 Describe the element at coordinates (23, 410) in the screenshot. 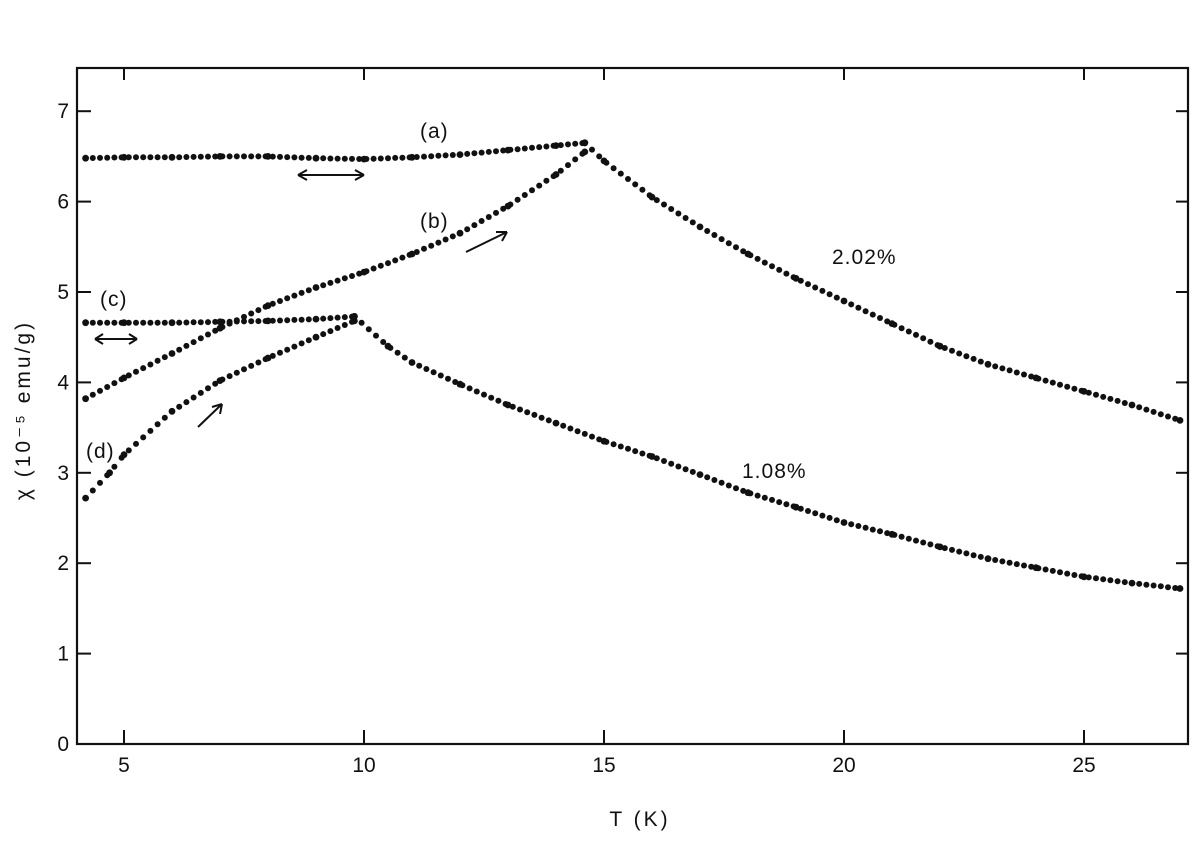

I see `y-axis-title: χ (10⁻⁵ emu/g)` at that location.